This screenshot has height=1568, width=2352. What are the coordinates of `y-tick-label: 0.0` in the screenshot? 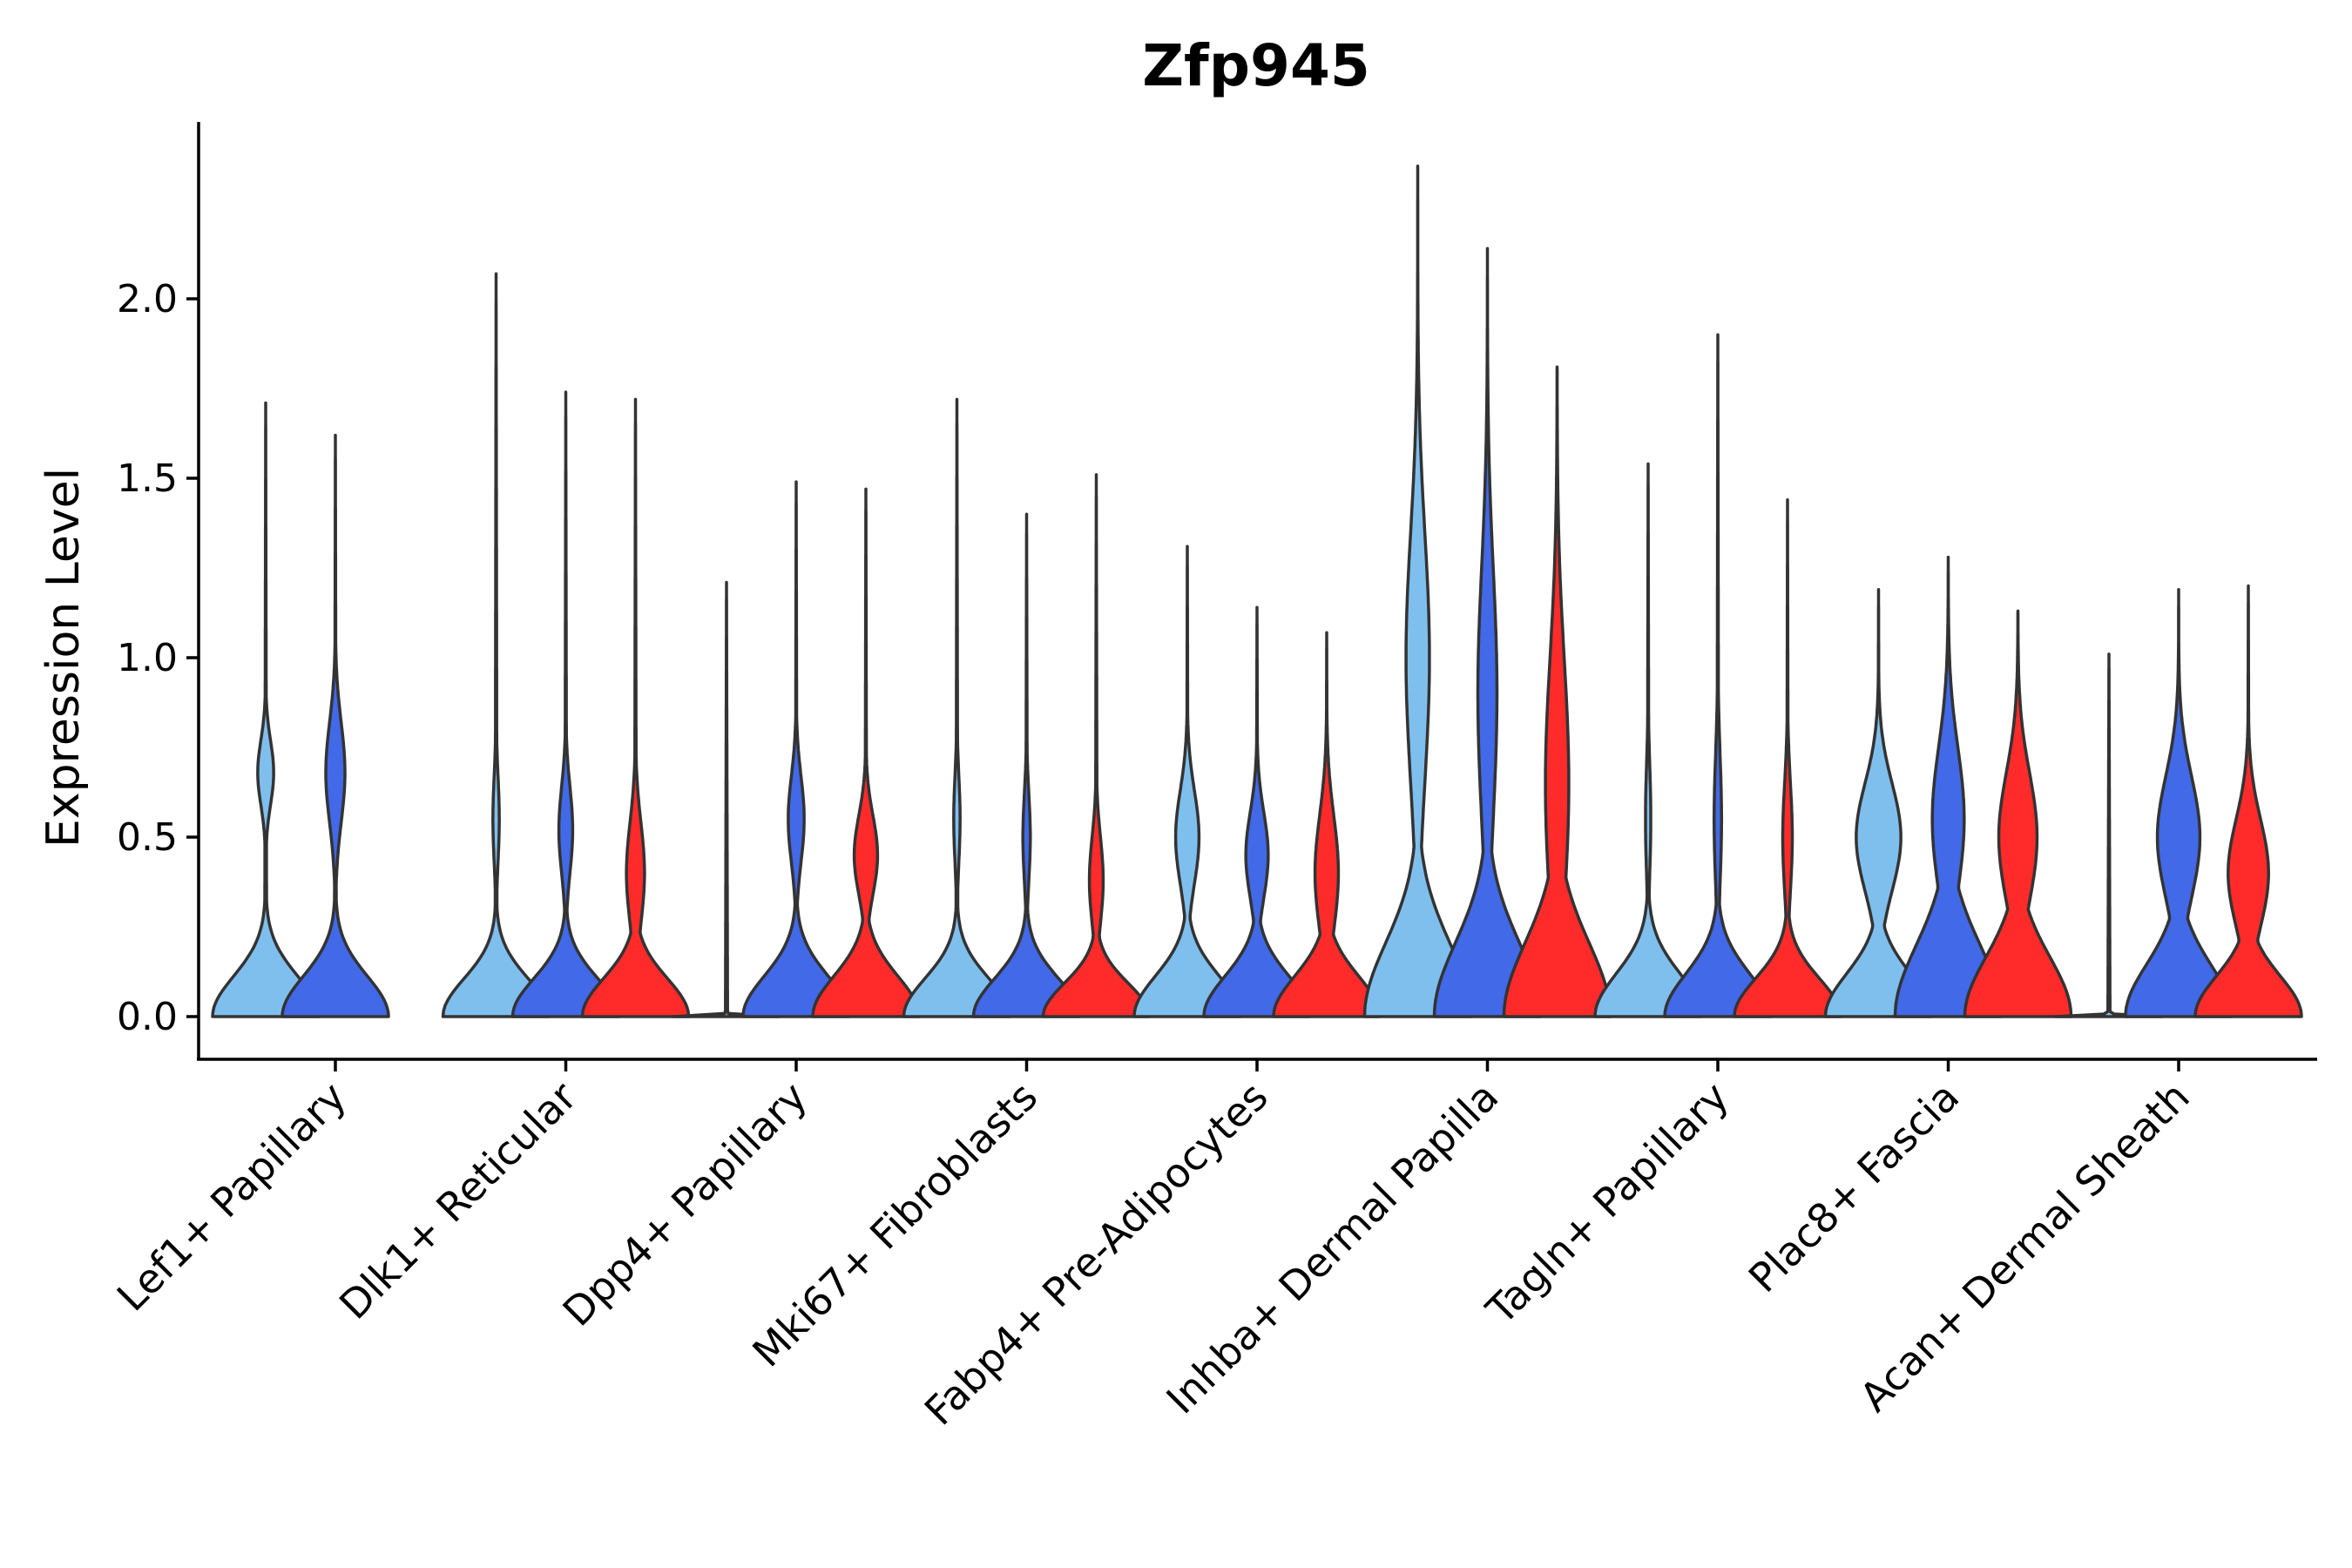 It's located at (147, 1017).